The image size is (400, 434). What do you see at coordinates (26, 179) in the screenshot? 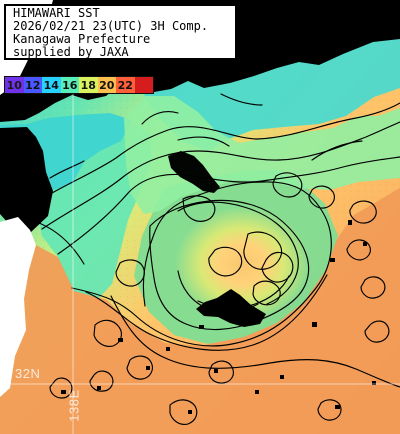
I see `black-land-west` at bounding box center [26, 179].